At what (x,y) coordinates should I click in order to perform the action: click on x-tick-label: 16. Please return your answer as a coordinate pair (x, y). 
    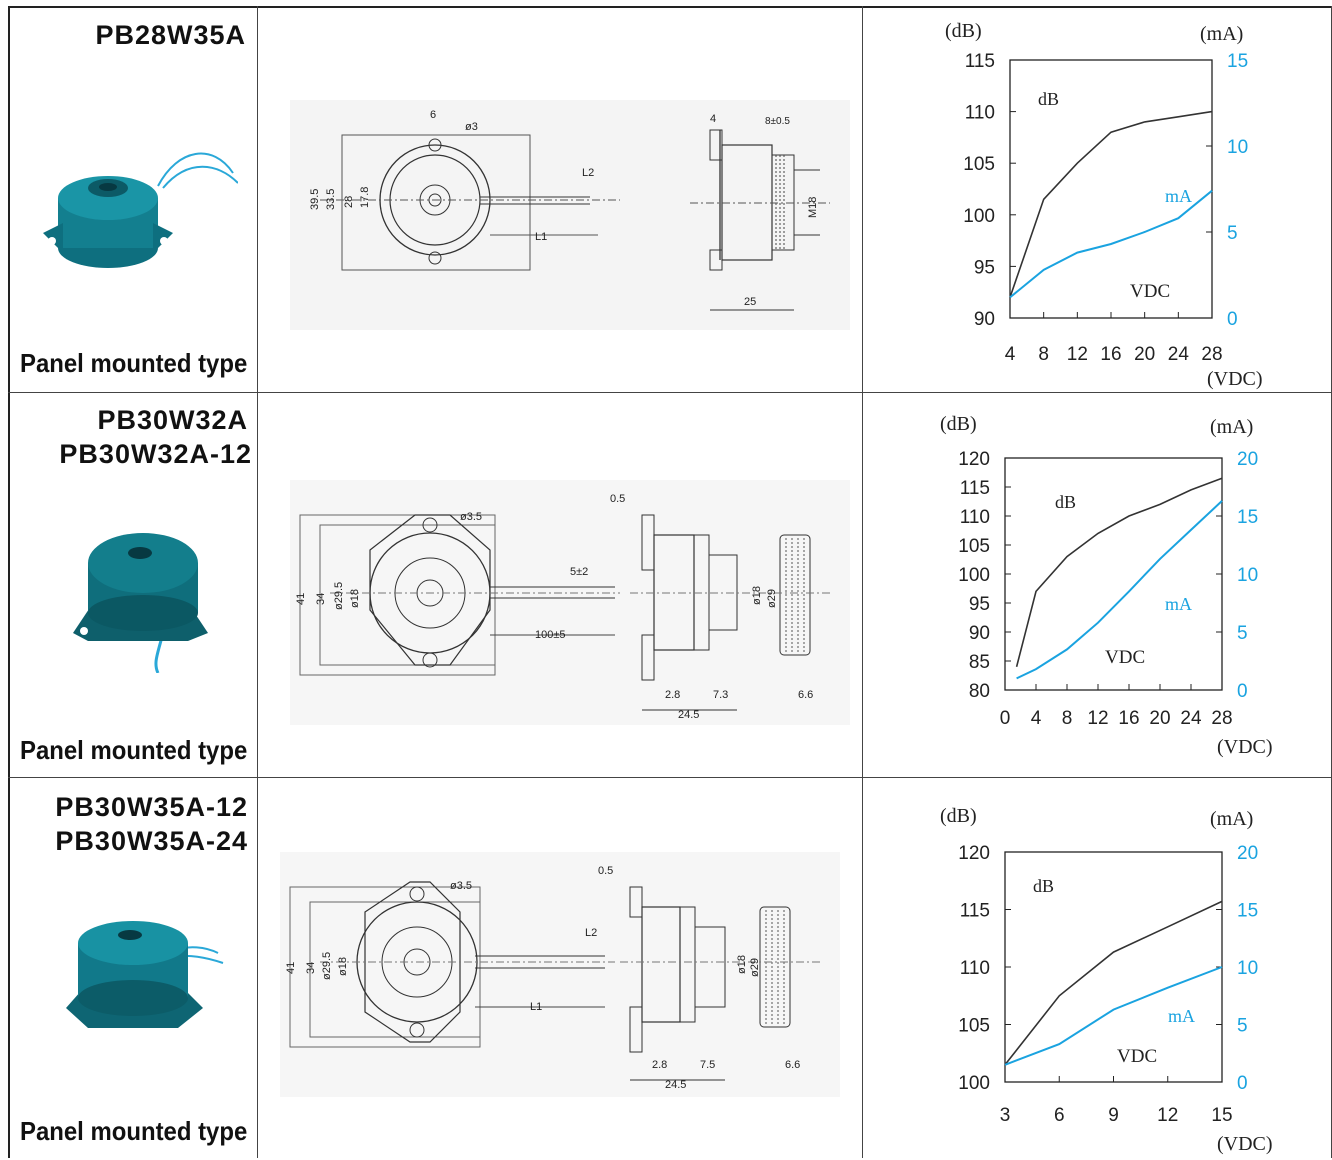
    Looking at the image, I should click on (1128, 718).